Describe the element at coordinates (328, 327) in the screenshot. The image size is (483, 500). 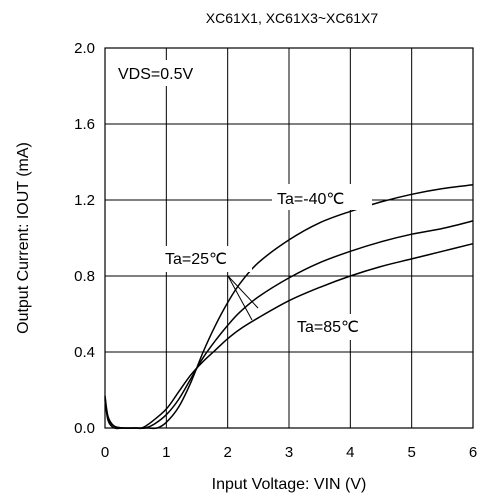
I see `annotation-ta-85: Ta=85℃` at that location.